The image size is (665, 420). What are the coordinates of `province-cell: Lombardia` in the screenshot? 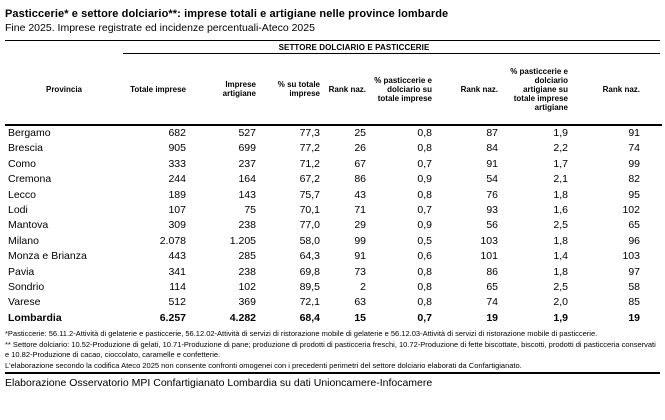 It's located at (35, 317).